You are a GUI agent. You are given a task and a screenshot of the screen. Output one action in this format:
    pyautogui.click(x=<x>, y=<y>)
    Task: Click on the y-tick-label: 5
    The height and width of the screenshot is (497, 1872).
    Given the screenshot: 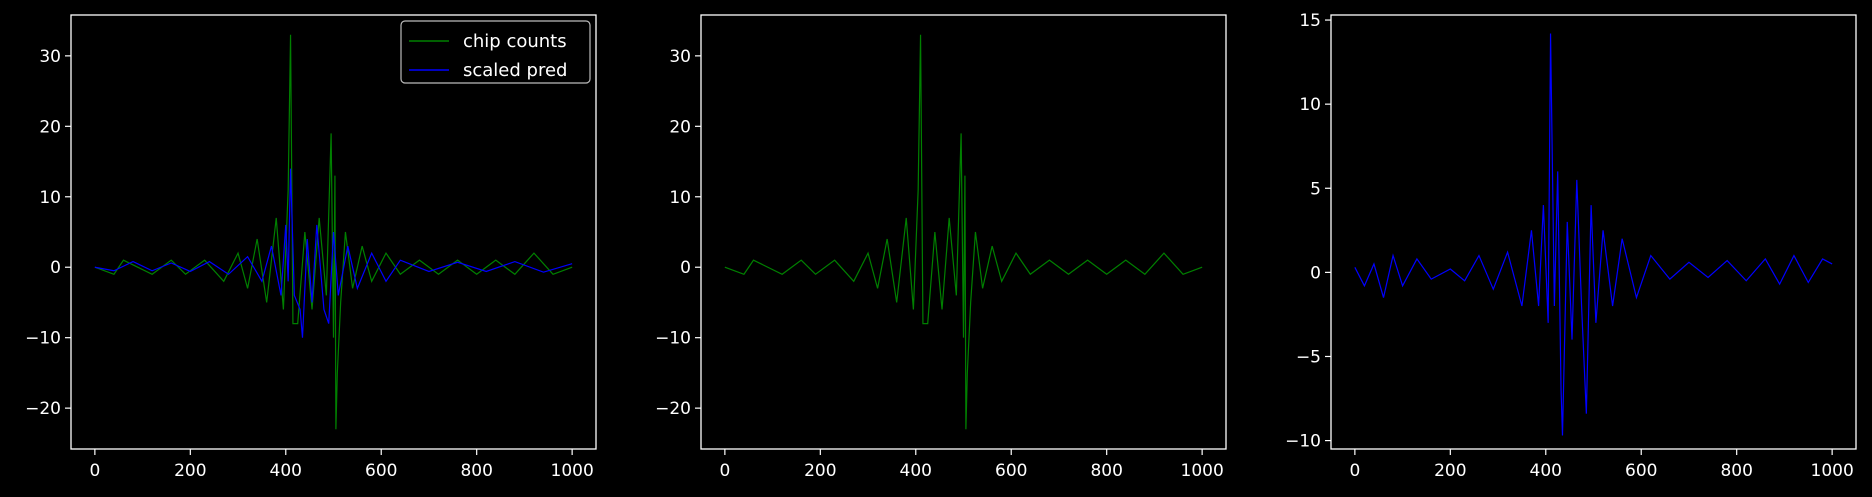 What is the action you would take?
    pyautogui.click(x=1315, y=189)
    